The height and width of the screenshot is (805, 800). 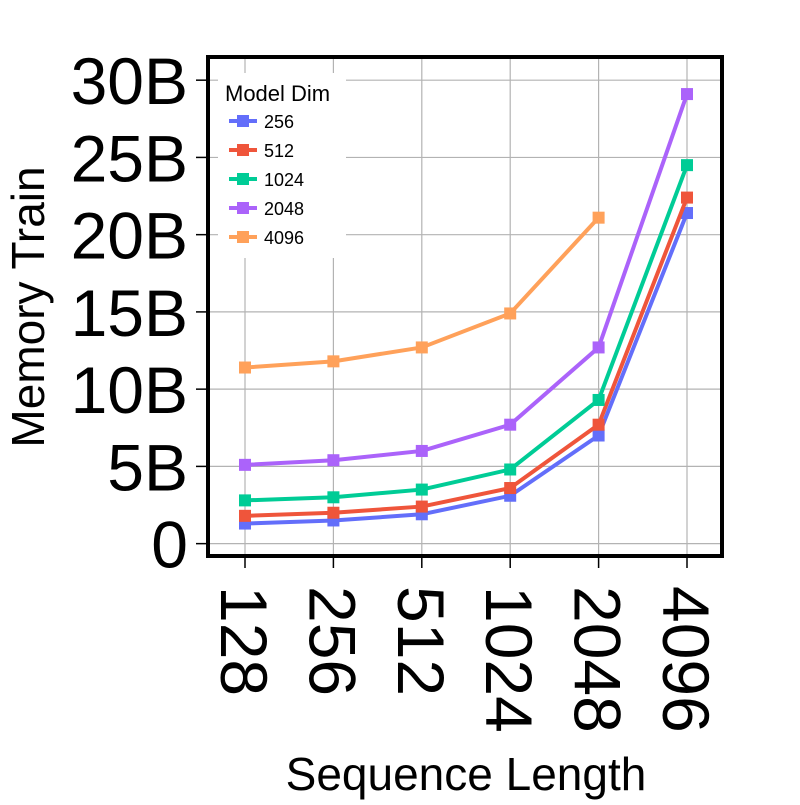 I want to click on x-tick-label: 4096, so click(x=686, y=659).